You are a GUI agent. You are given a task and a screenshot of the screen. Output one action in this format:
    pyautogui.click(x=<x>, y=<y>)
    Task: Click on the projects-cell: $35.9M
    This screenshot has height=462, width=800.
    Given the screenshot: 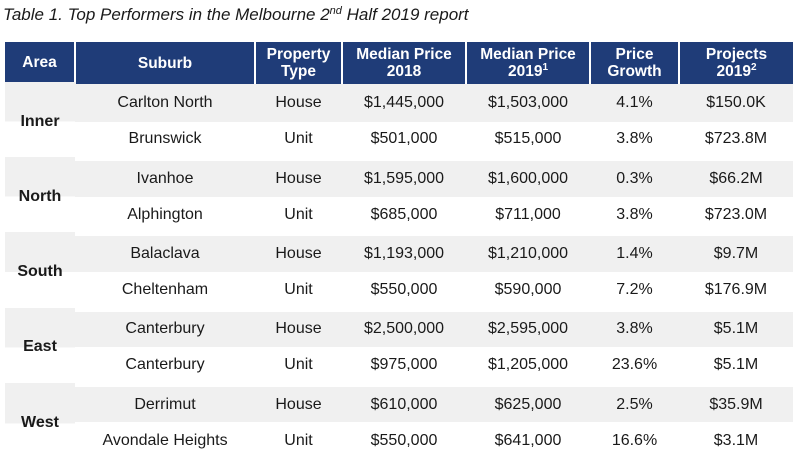 What is the action you would take?
    pyautogui.click(x=736, y=403)
    